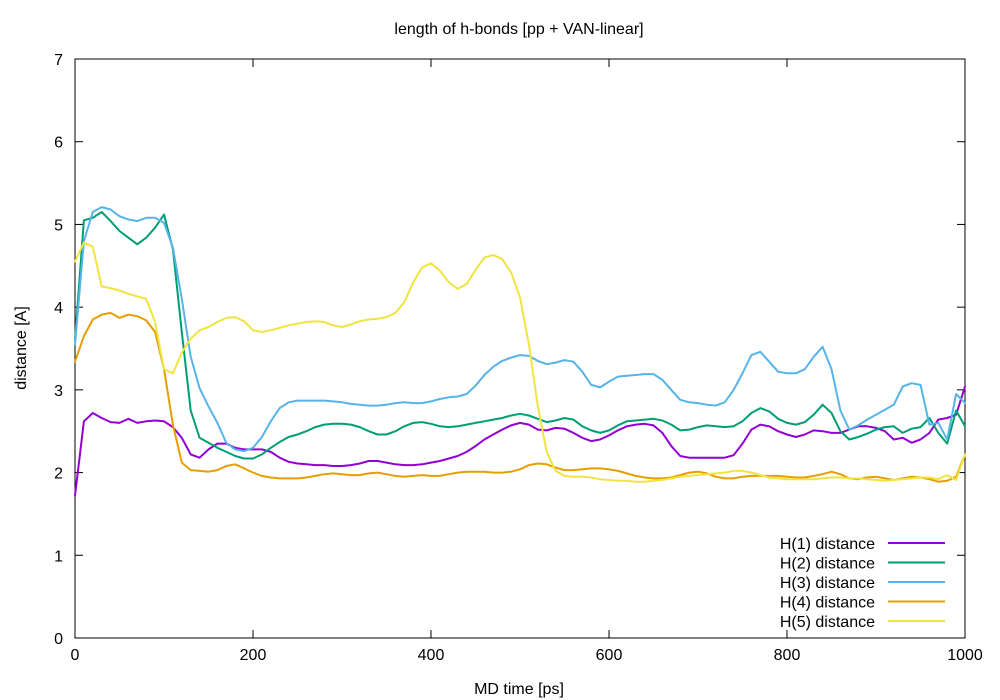 This screenshot has height=700, width=1000. What do you see at coordinates (827, 544) in the screenshot?
I see `legend-label: H(1) distance` at bounding box center [827, 544].